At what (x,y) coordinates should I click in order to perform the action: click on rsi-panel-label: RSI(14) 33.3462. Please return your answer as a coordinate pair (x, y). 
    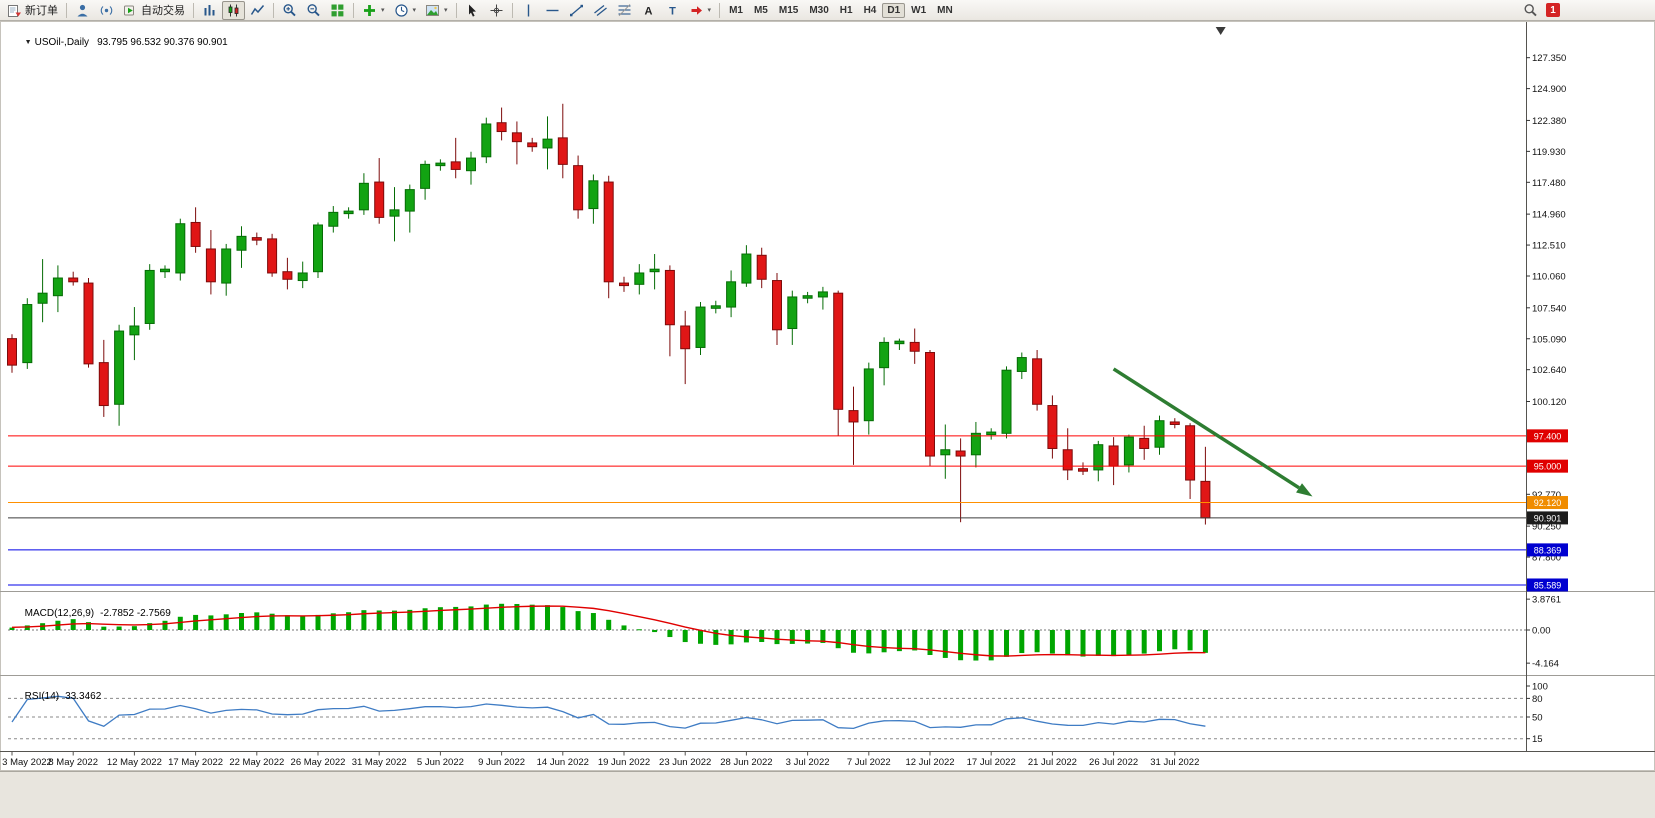
    Looking at the image, I should click on (55, 696).